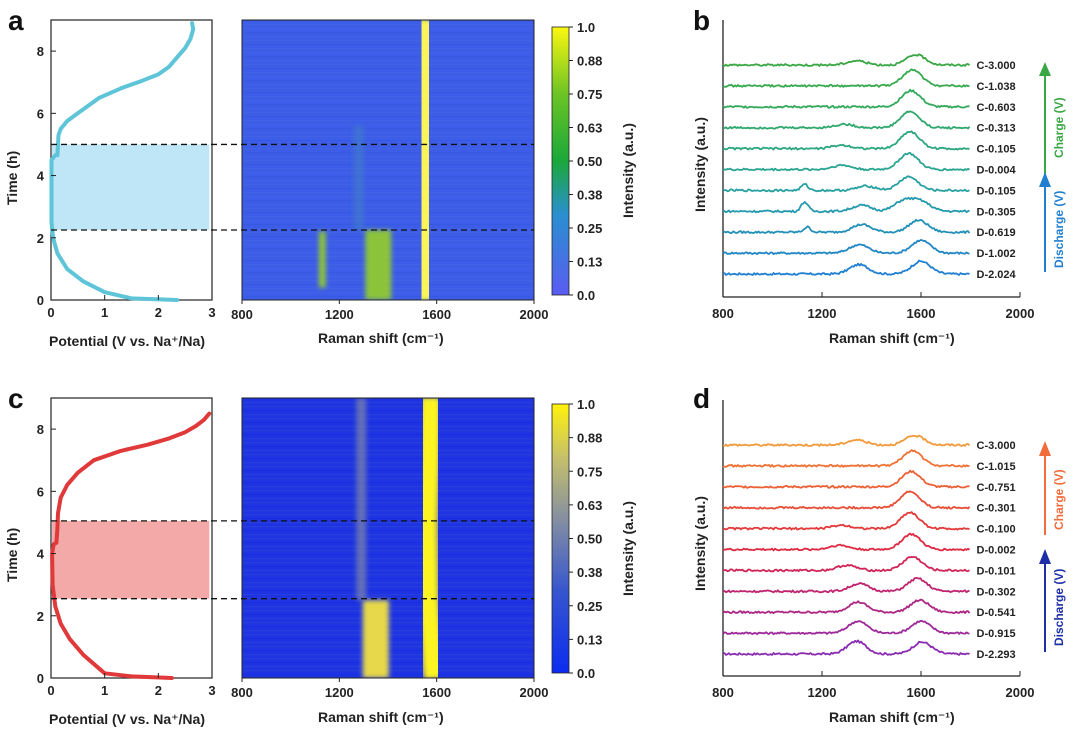 The image size is (1080, 731). Describe the element at coordinates (589, 195) in the screenshot. I see `colorbar-tick-label: 0.38` at that location.